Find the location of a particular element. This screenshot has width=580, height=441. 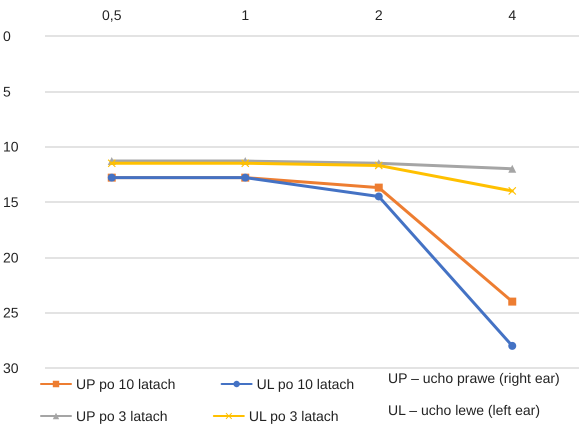

y-tick-label: 10 is located at coordinates (11, 146).